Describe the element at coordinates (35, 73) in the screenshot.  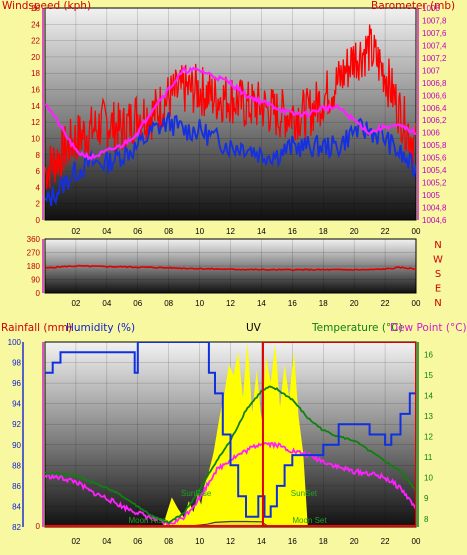
I see `wind-tick-label: 18` at that location.